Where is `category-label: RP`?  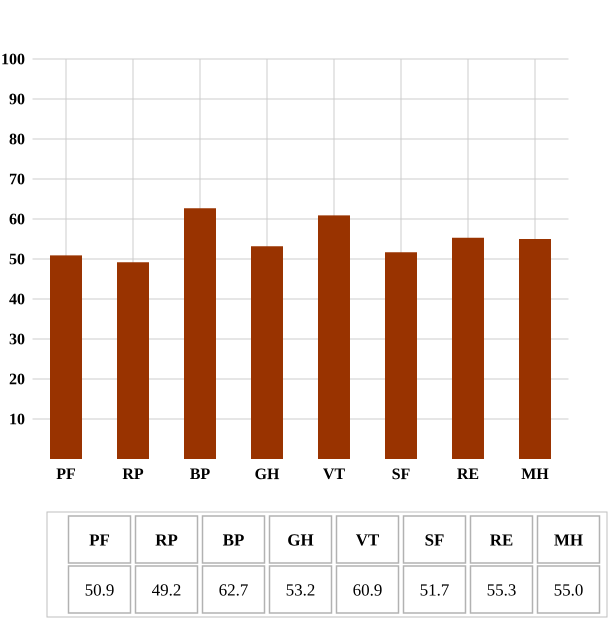 category-label: RP is located at coordinates (133, 473).